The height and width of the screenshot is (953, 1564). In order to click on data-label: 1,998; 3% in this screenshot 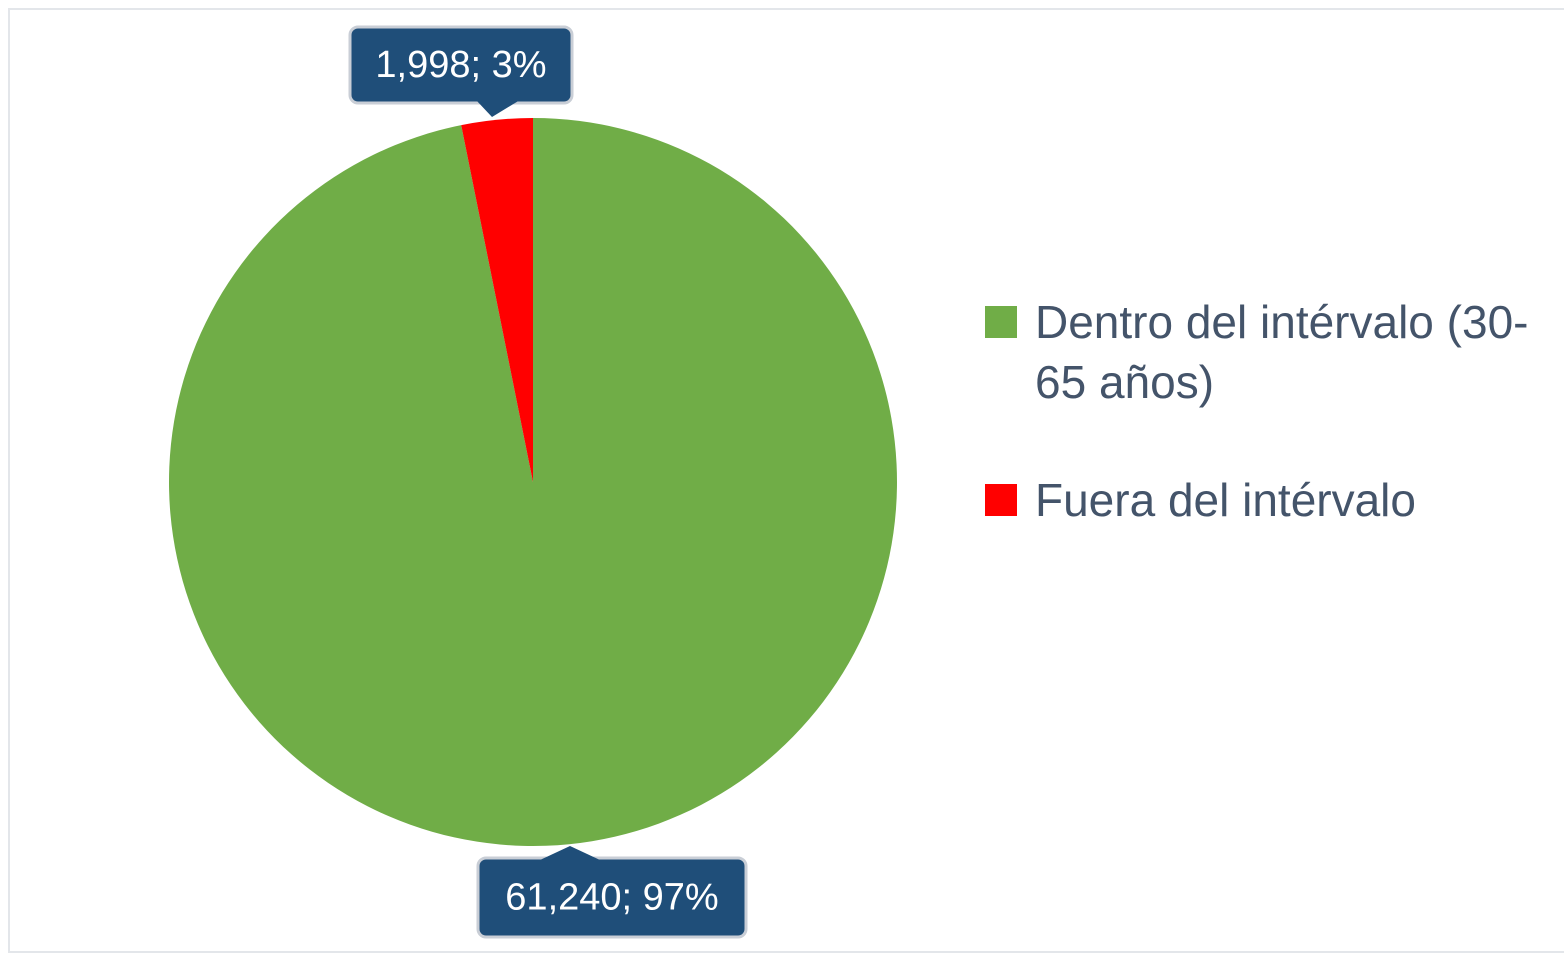, I will do `click(461, 71)`.